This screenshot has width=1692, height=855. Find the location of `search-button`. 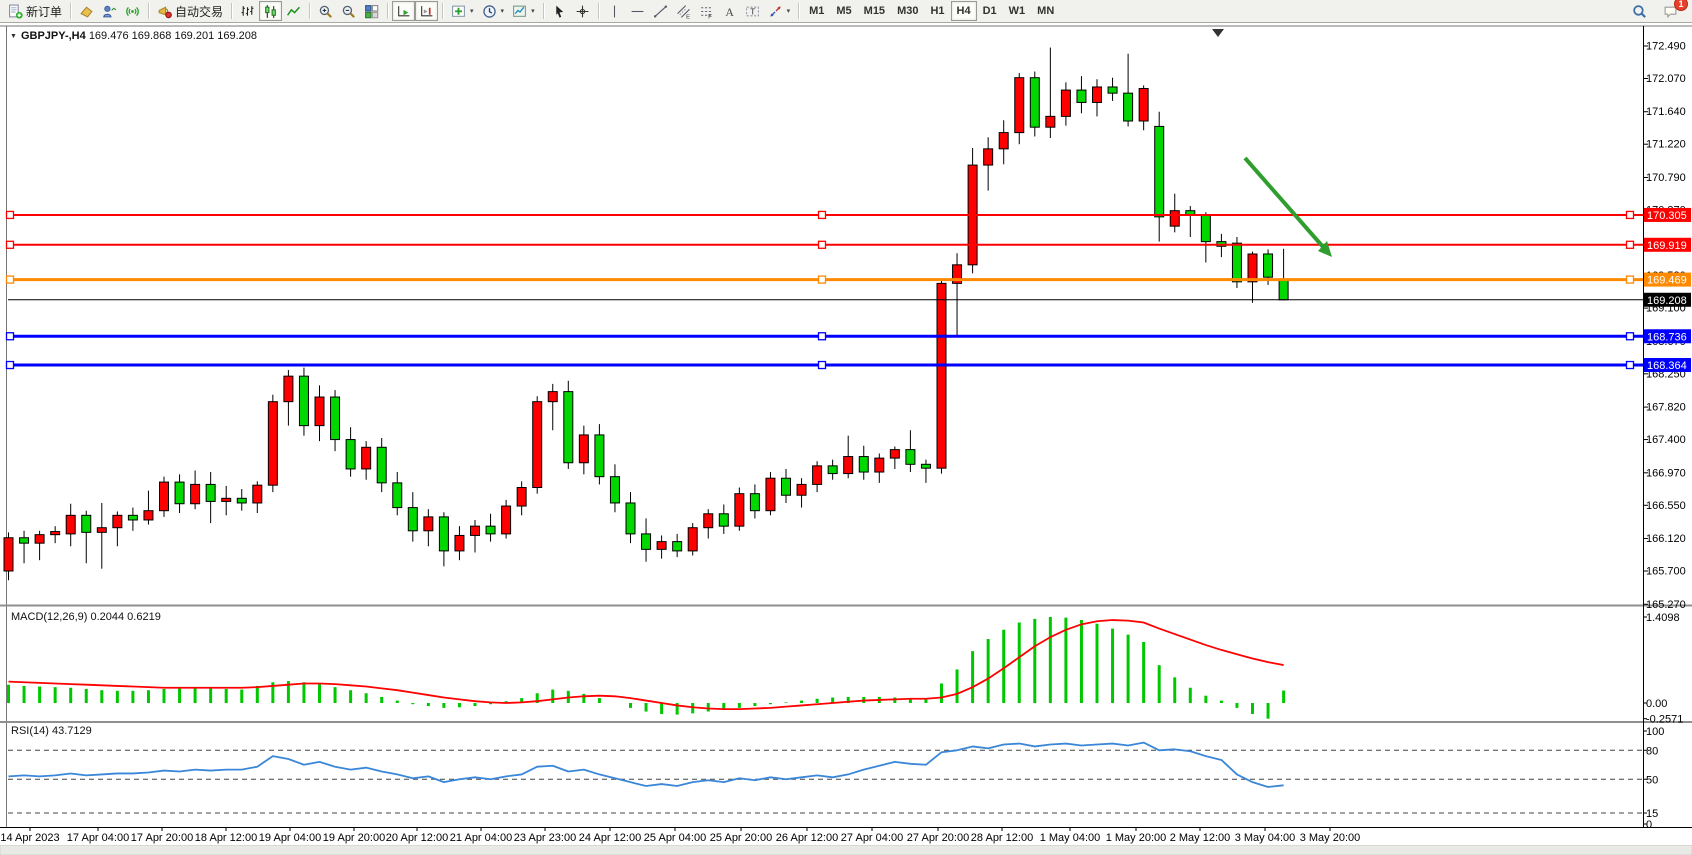

search-button is located at coordinates (1639, 11).